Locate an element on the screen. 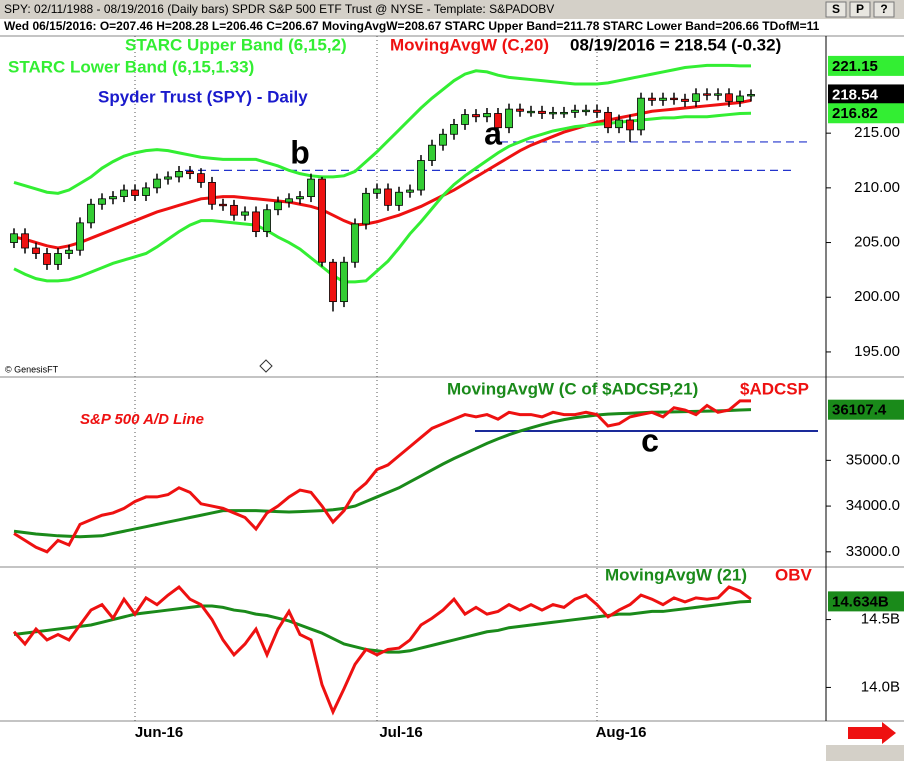  y-tick-label: 215.00 is located at coordinates (877, 132).